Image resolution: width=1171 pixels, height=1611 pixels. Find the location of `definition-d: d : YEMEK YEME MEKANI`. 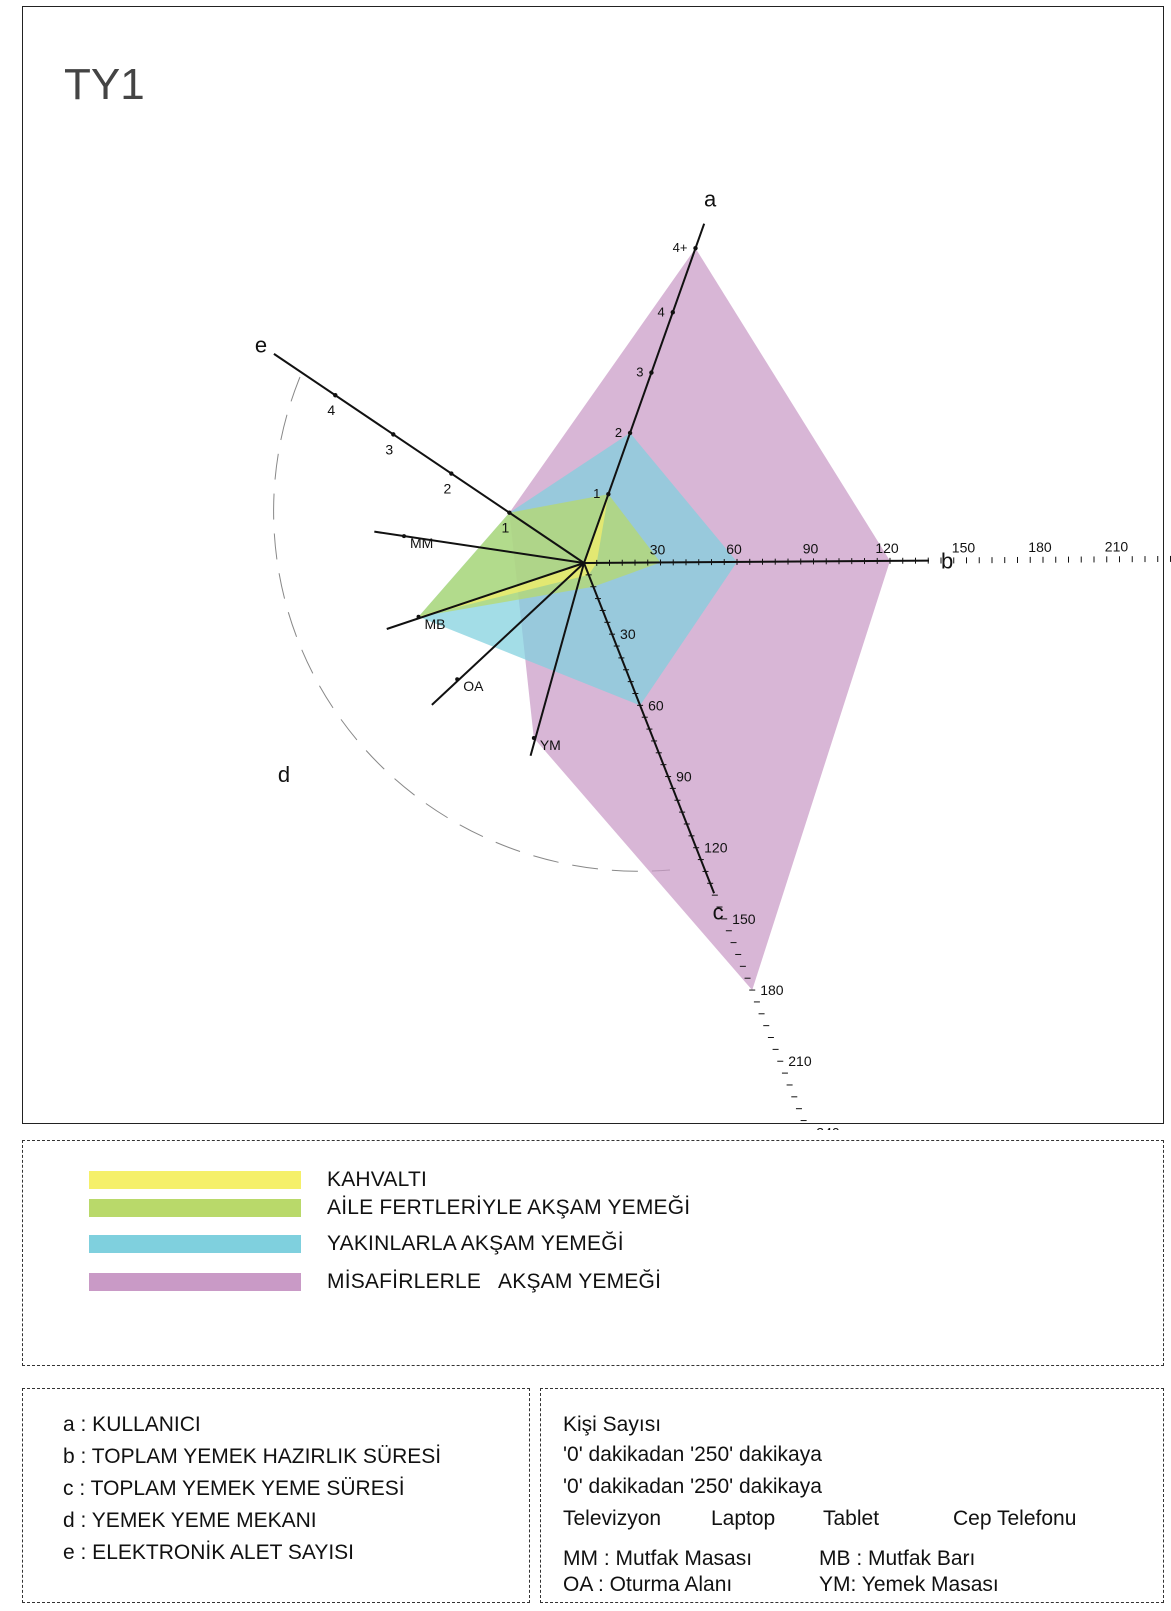

definition-d: d : YEMEK YEME MEKANI is located at coordinates (190, 1520).